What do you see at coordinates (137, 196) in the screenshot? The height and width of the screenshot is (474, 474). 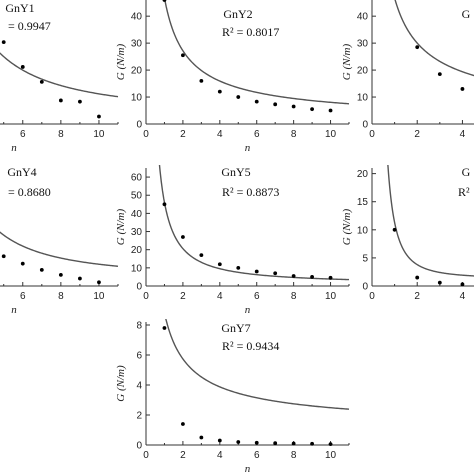 I see `y-tick-label: 50` at bounding box center [137, 196].